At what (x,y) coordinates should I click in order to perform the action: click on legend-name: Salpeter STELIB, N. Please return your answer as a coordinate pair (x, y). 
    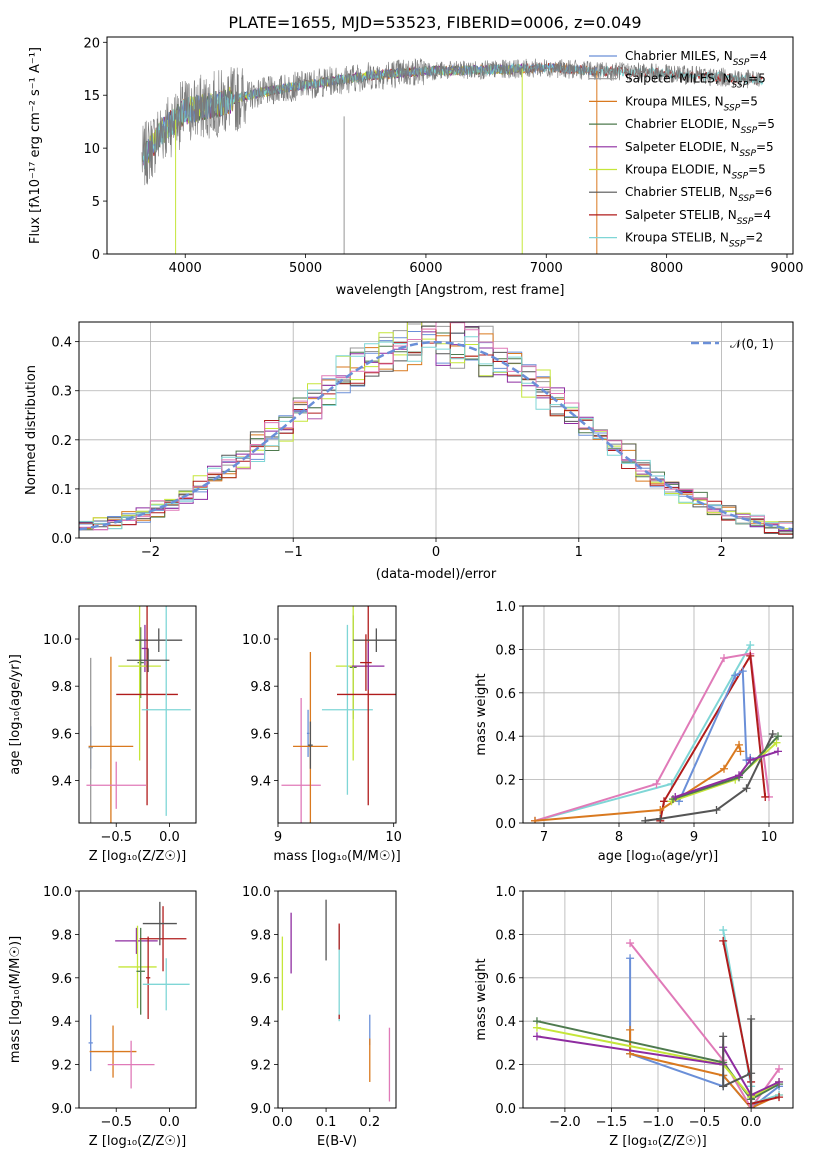
    Looking at the image, I should click on (681, 215).